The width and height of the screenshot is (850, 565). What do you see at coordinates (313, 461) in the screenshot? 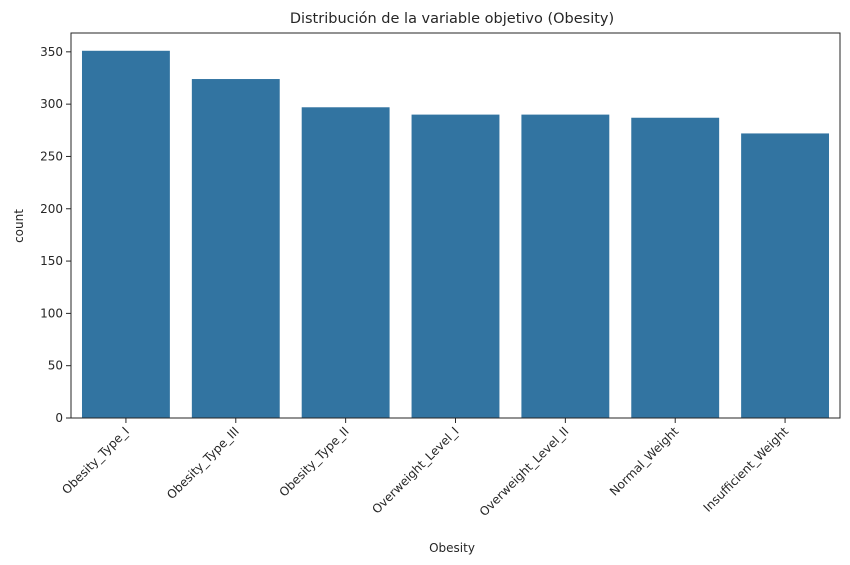
I see `x-tick-label: Obesity_Type_II` at bounding box center [313, 461].